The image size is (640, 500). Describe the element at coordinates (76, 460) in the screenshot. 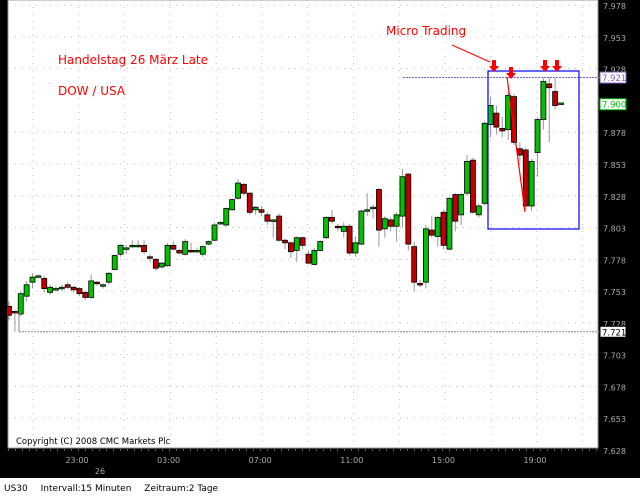

I see `x-tick-label: 23:00` at that location.